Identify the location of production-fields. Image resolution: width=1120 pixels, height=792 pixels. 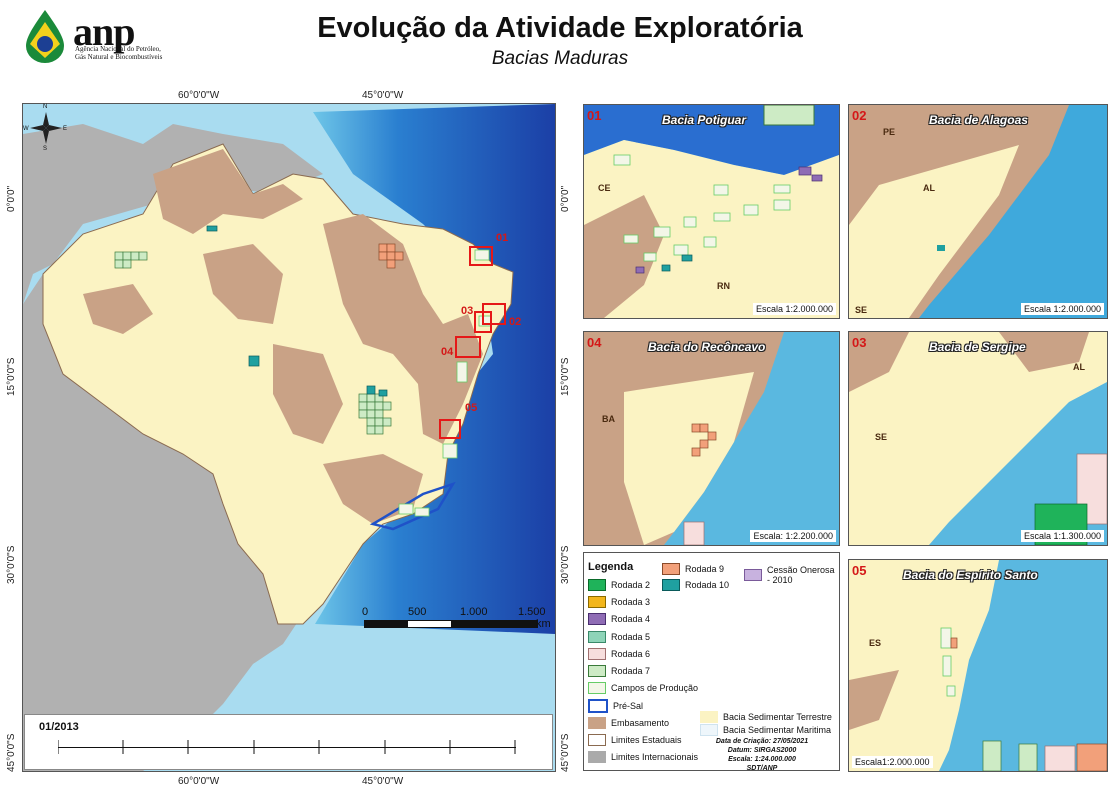
(445, 383).